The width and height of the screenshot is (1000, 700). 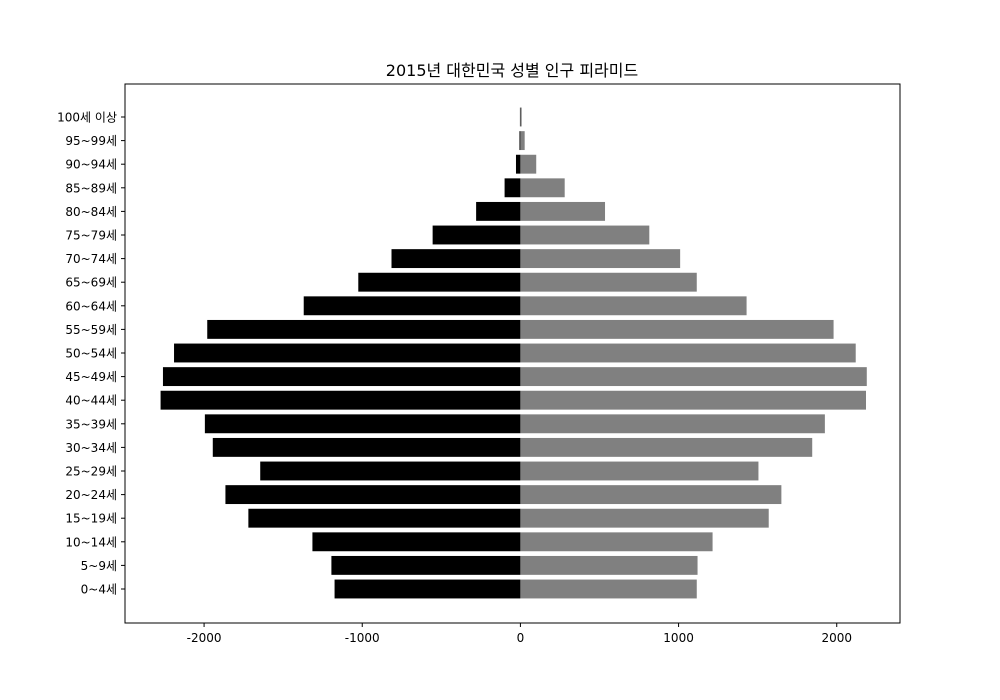 I want to click on y-tick-label: 70~74세, so click(x=91, y=259).